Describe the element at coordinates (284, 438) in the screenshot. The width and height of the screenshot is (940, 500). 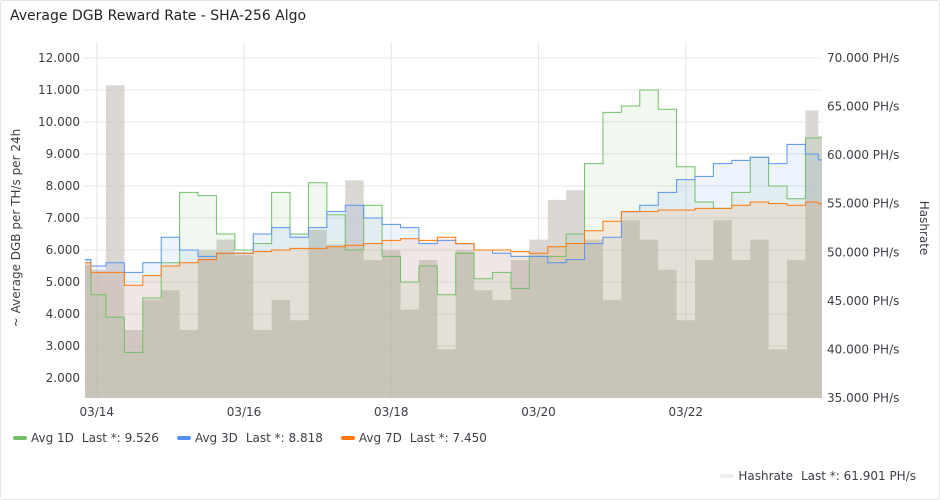
I see `legend-last: Last *: 8.818` at that location.